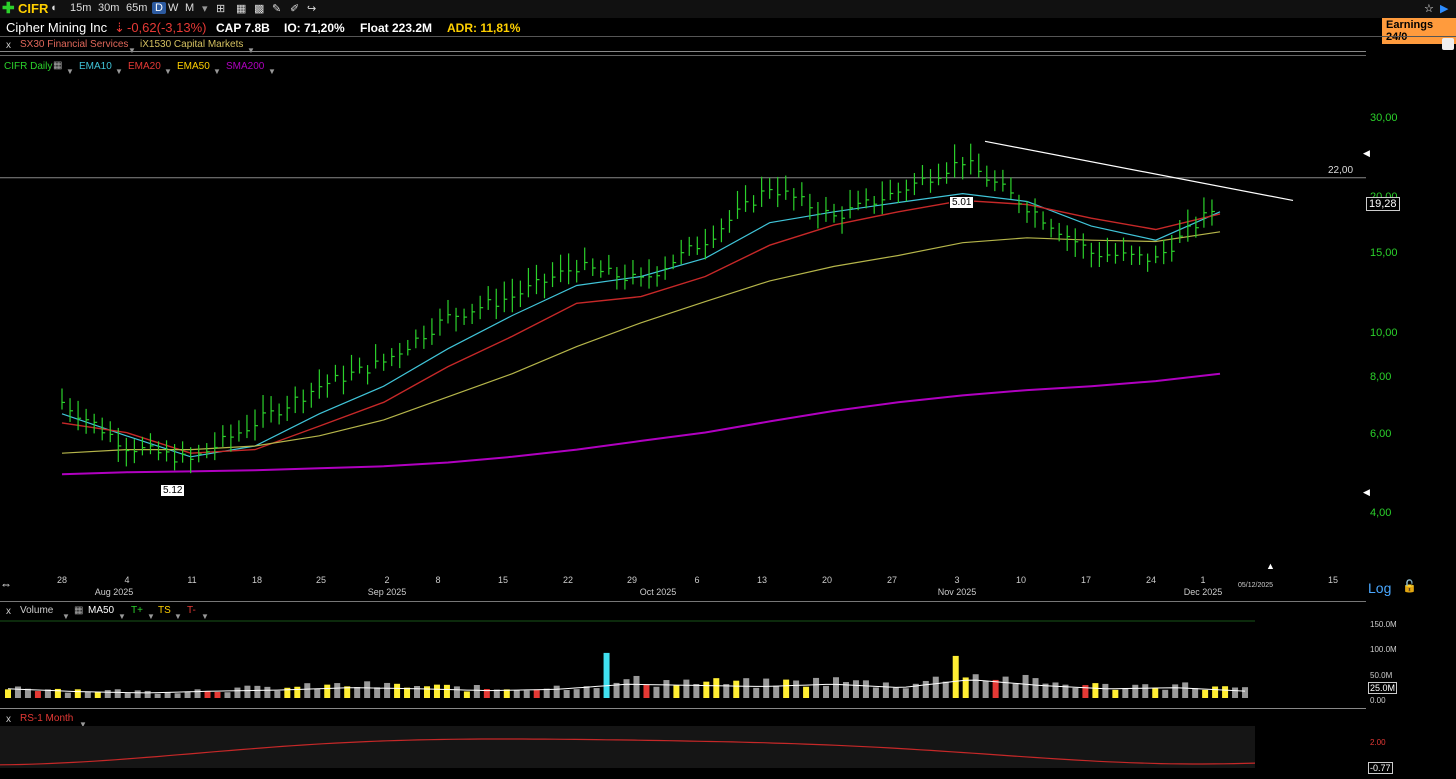 The image size is (1456, 779). Describe the element at coordinates (251, 49) in the screenshot. I see `industry-dropdown-icon: ▼` at that location.